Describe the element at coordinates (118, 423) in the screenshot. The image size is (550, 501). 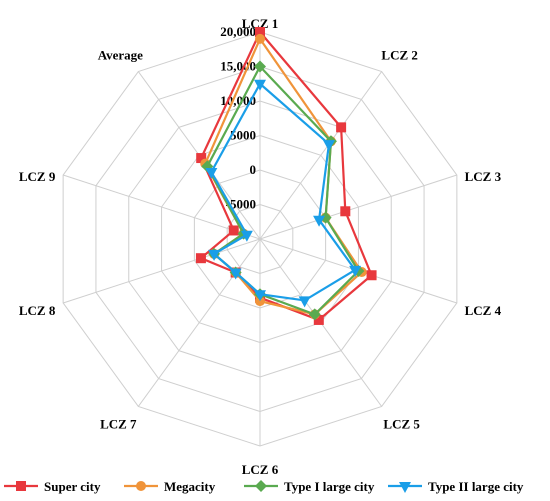
I see `axis-label: LCZ 7` at that location.